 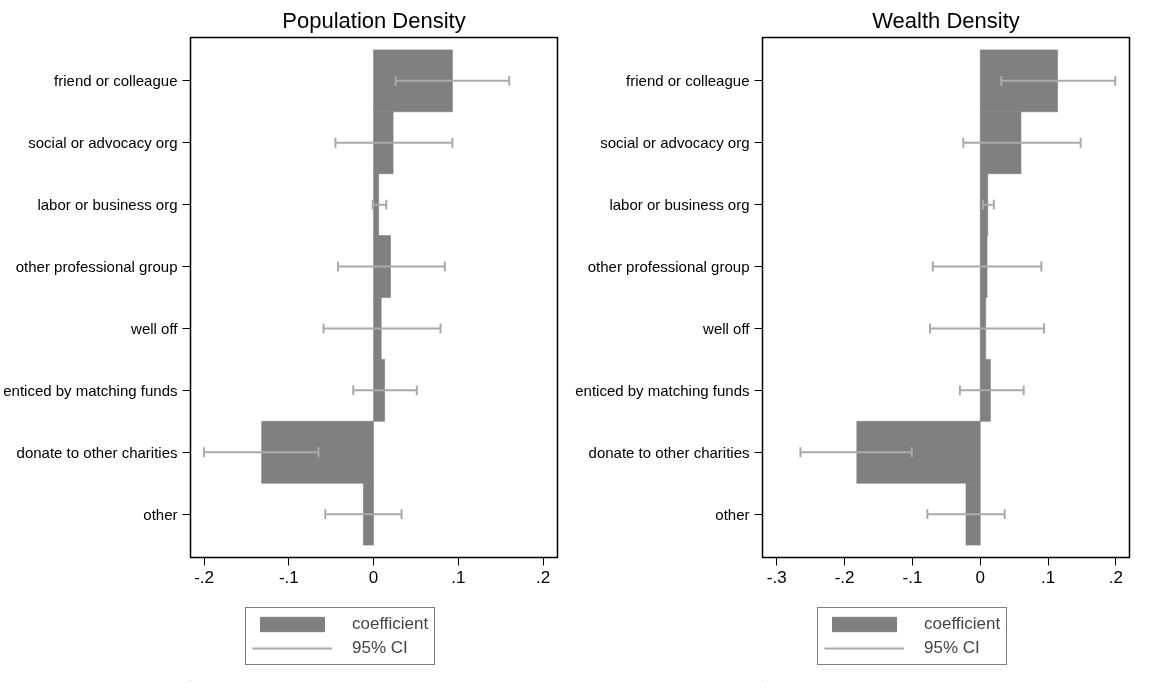 I want to click on chart-title: Wealth Density, so click(x=946, y=20).